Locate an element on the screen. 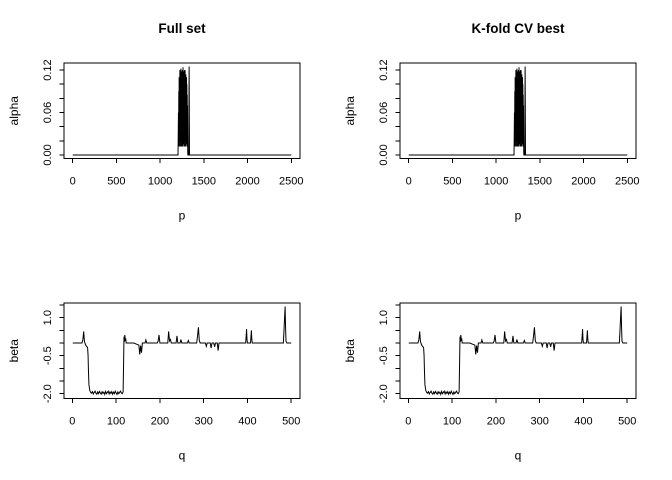 The height and width of the screenshot is (480, 672). plot-title: Full set is located at coordinates (182, 28).